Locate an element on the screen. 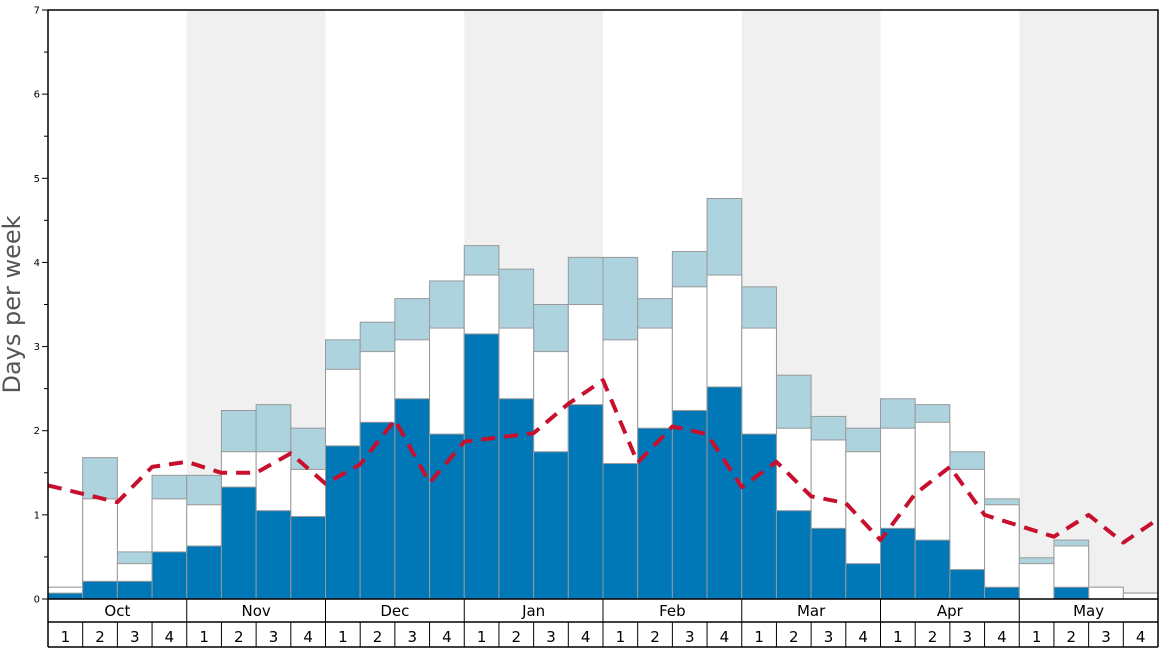  y-tick-label: 7 is located at coordinates (37, 11).